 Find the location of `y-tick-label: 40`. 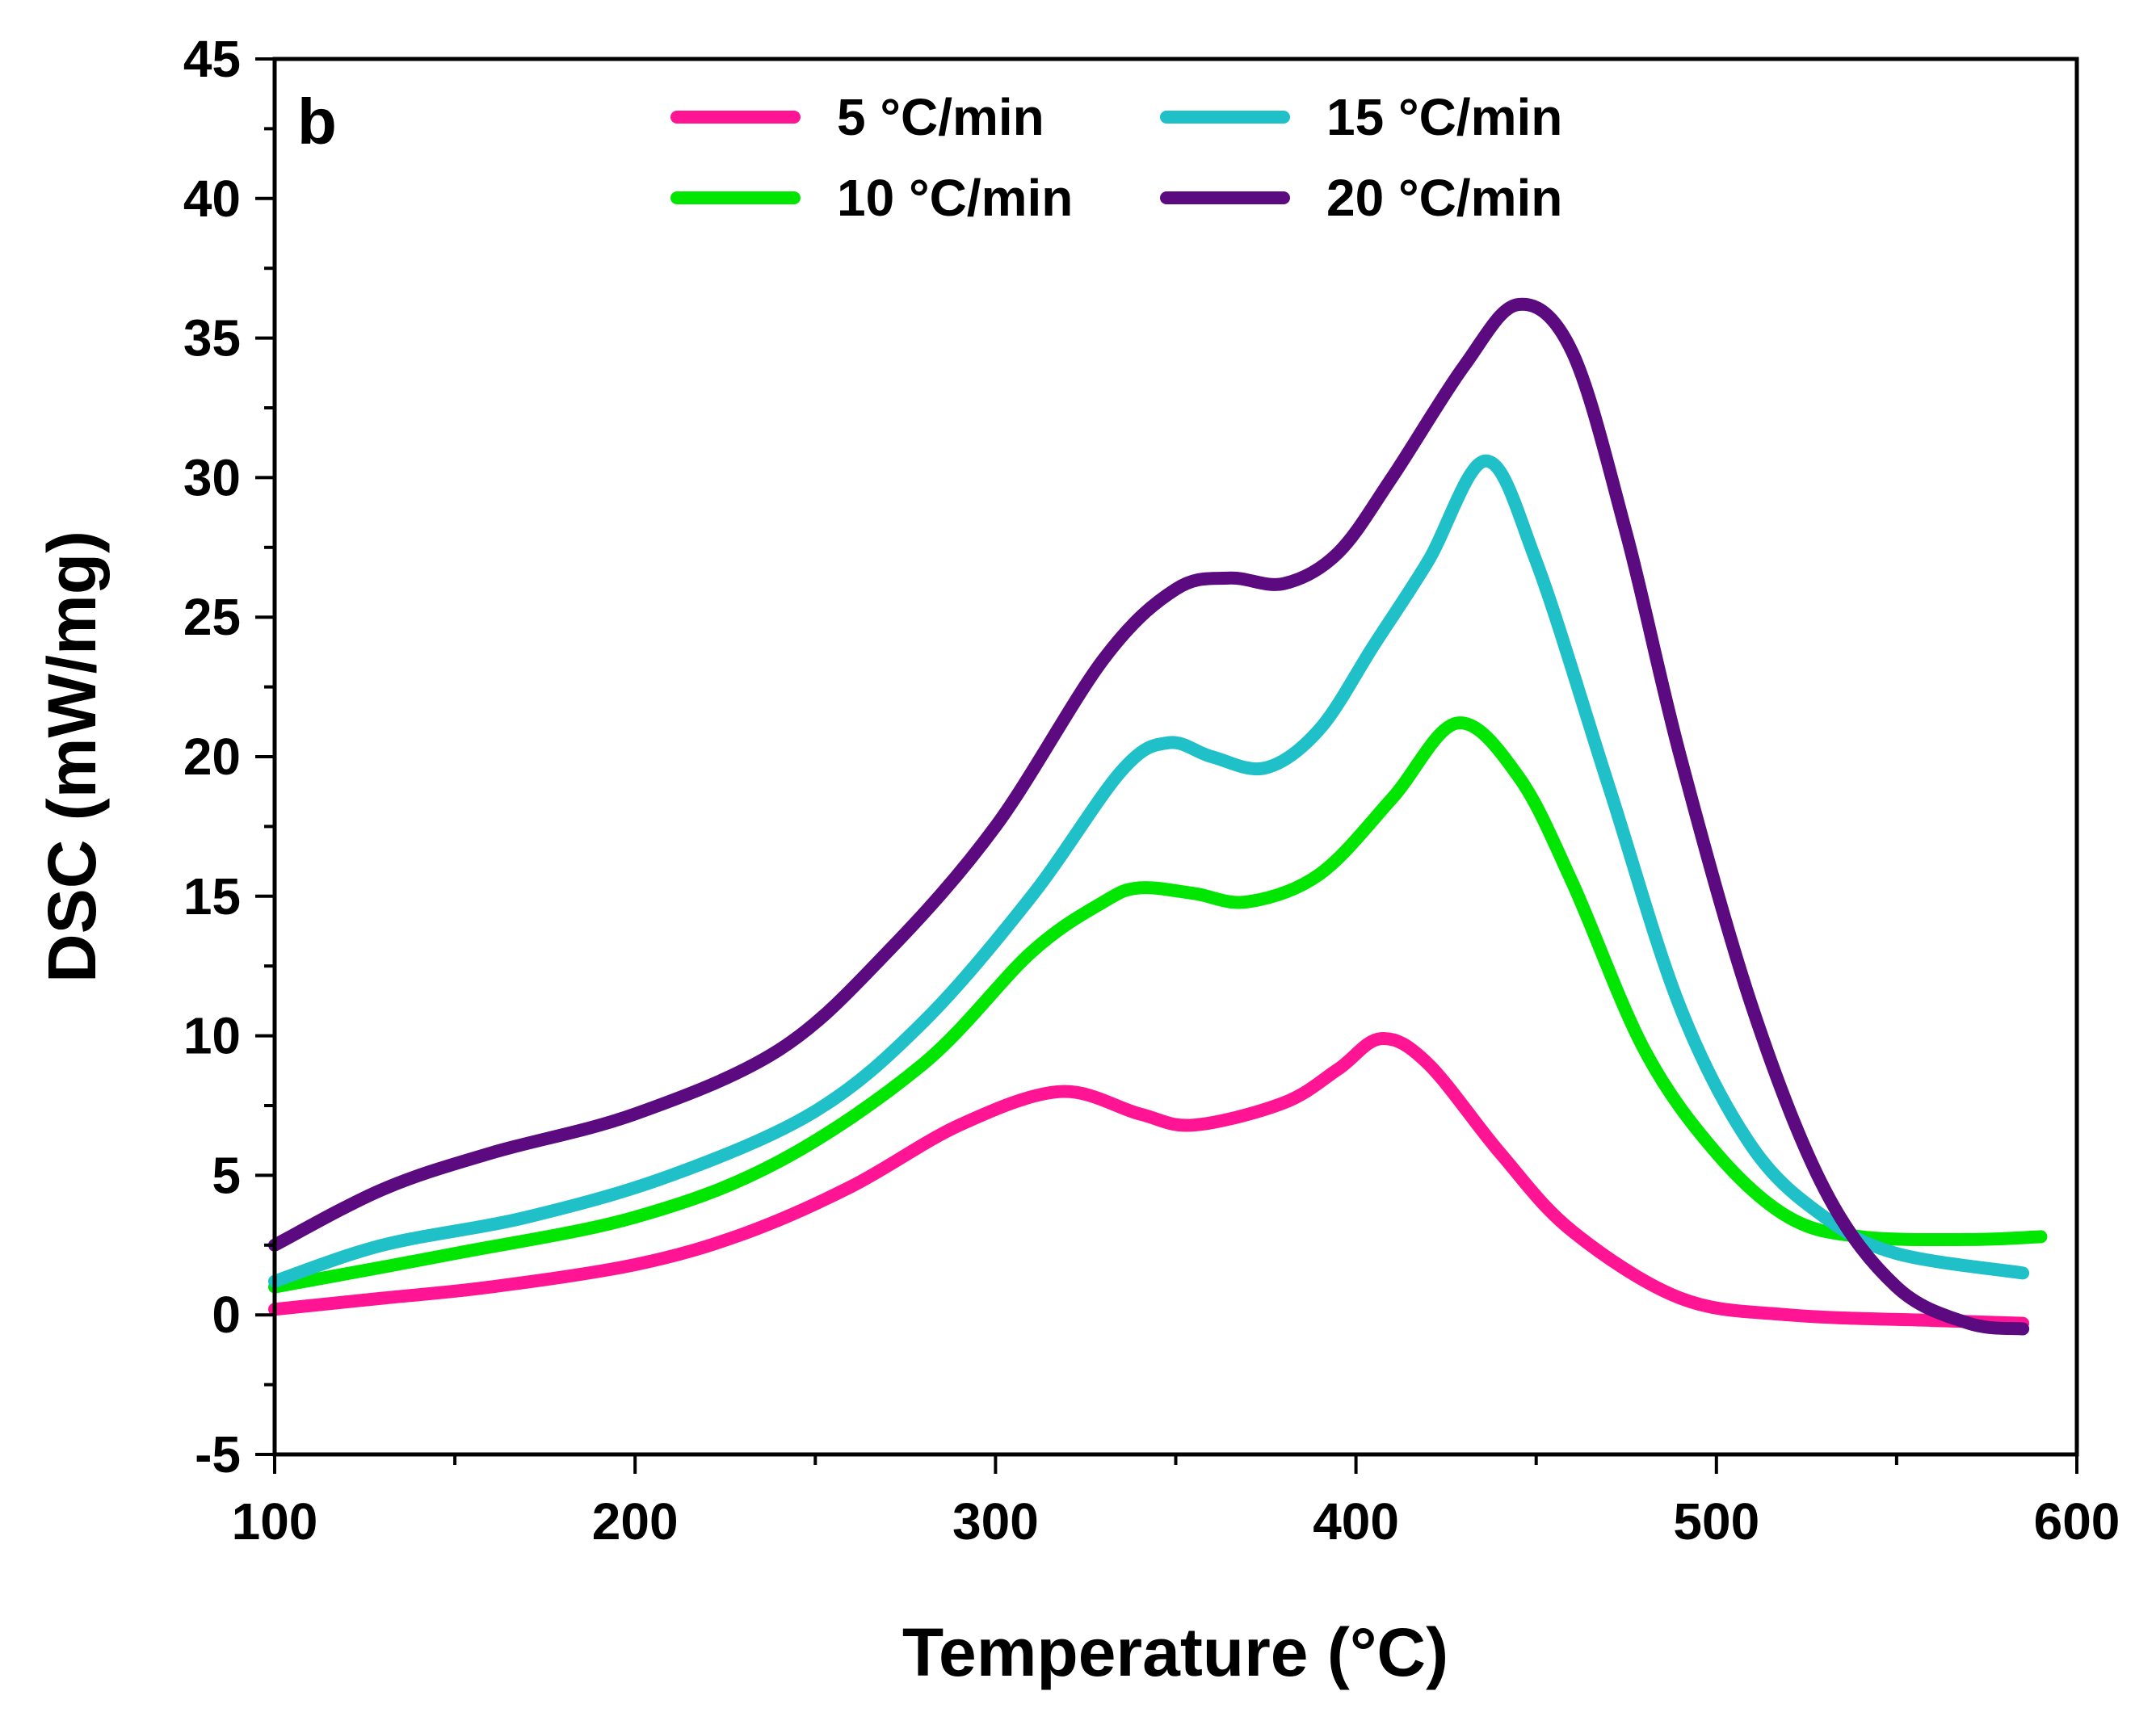

y-tick-label: 40 is located at coordinates (212, 199).